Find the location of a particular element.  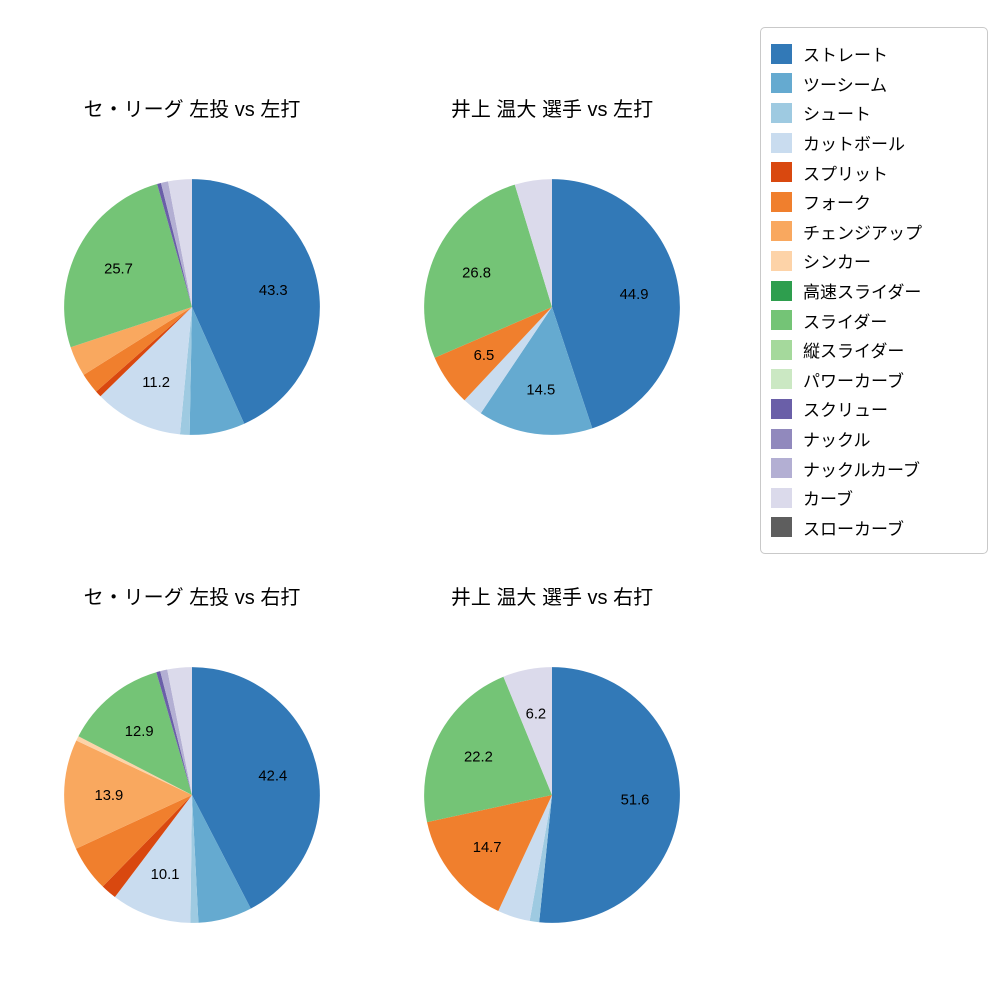

pie-percentage-label: 6.5 is located at coordinates (484, 356).